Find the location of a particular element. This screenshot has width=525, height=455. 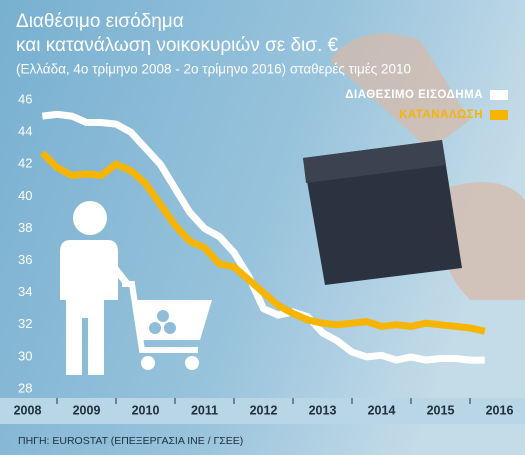

y-tick-label: 44 is located at coordinates (25, 131).